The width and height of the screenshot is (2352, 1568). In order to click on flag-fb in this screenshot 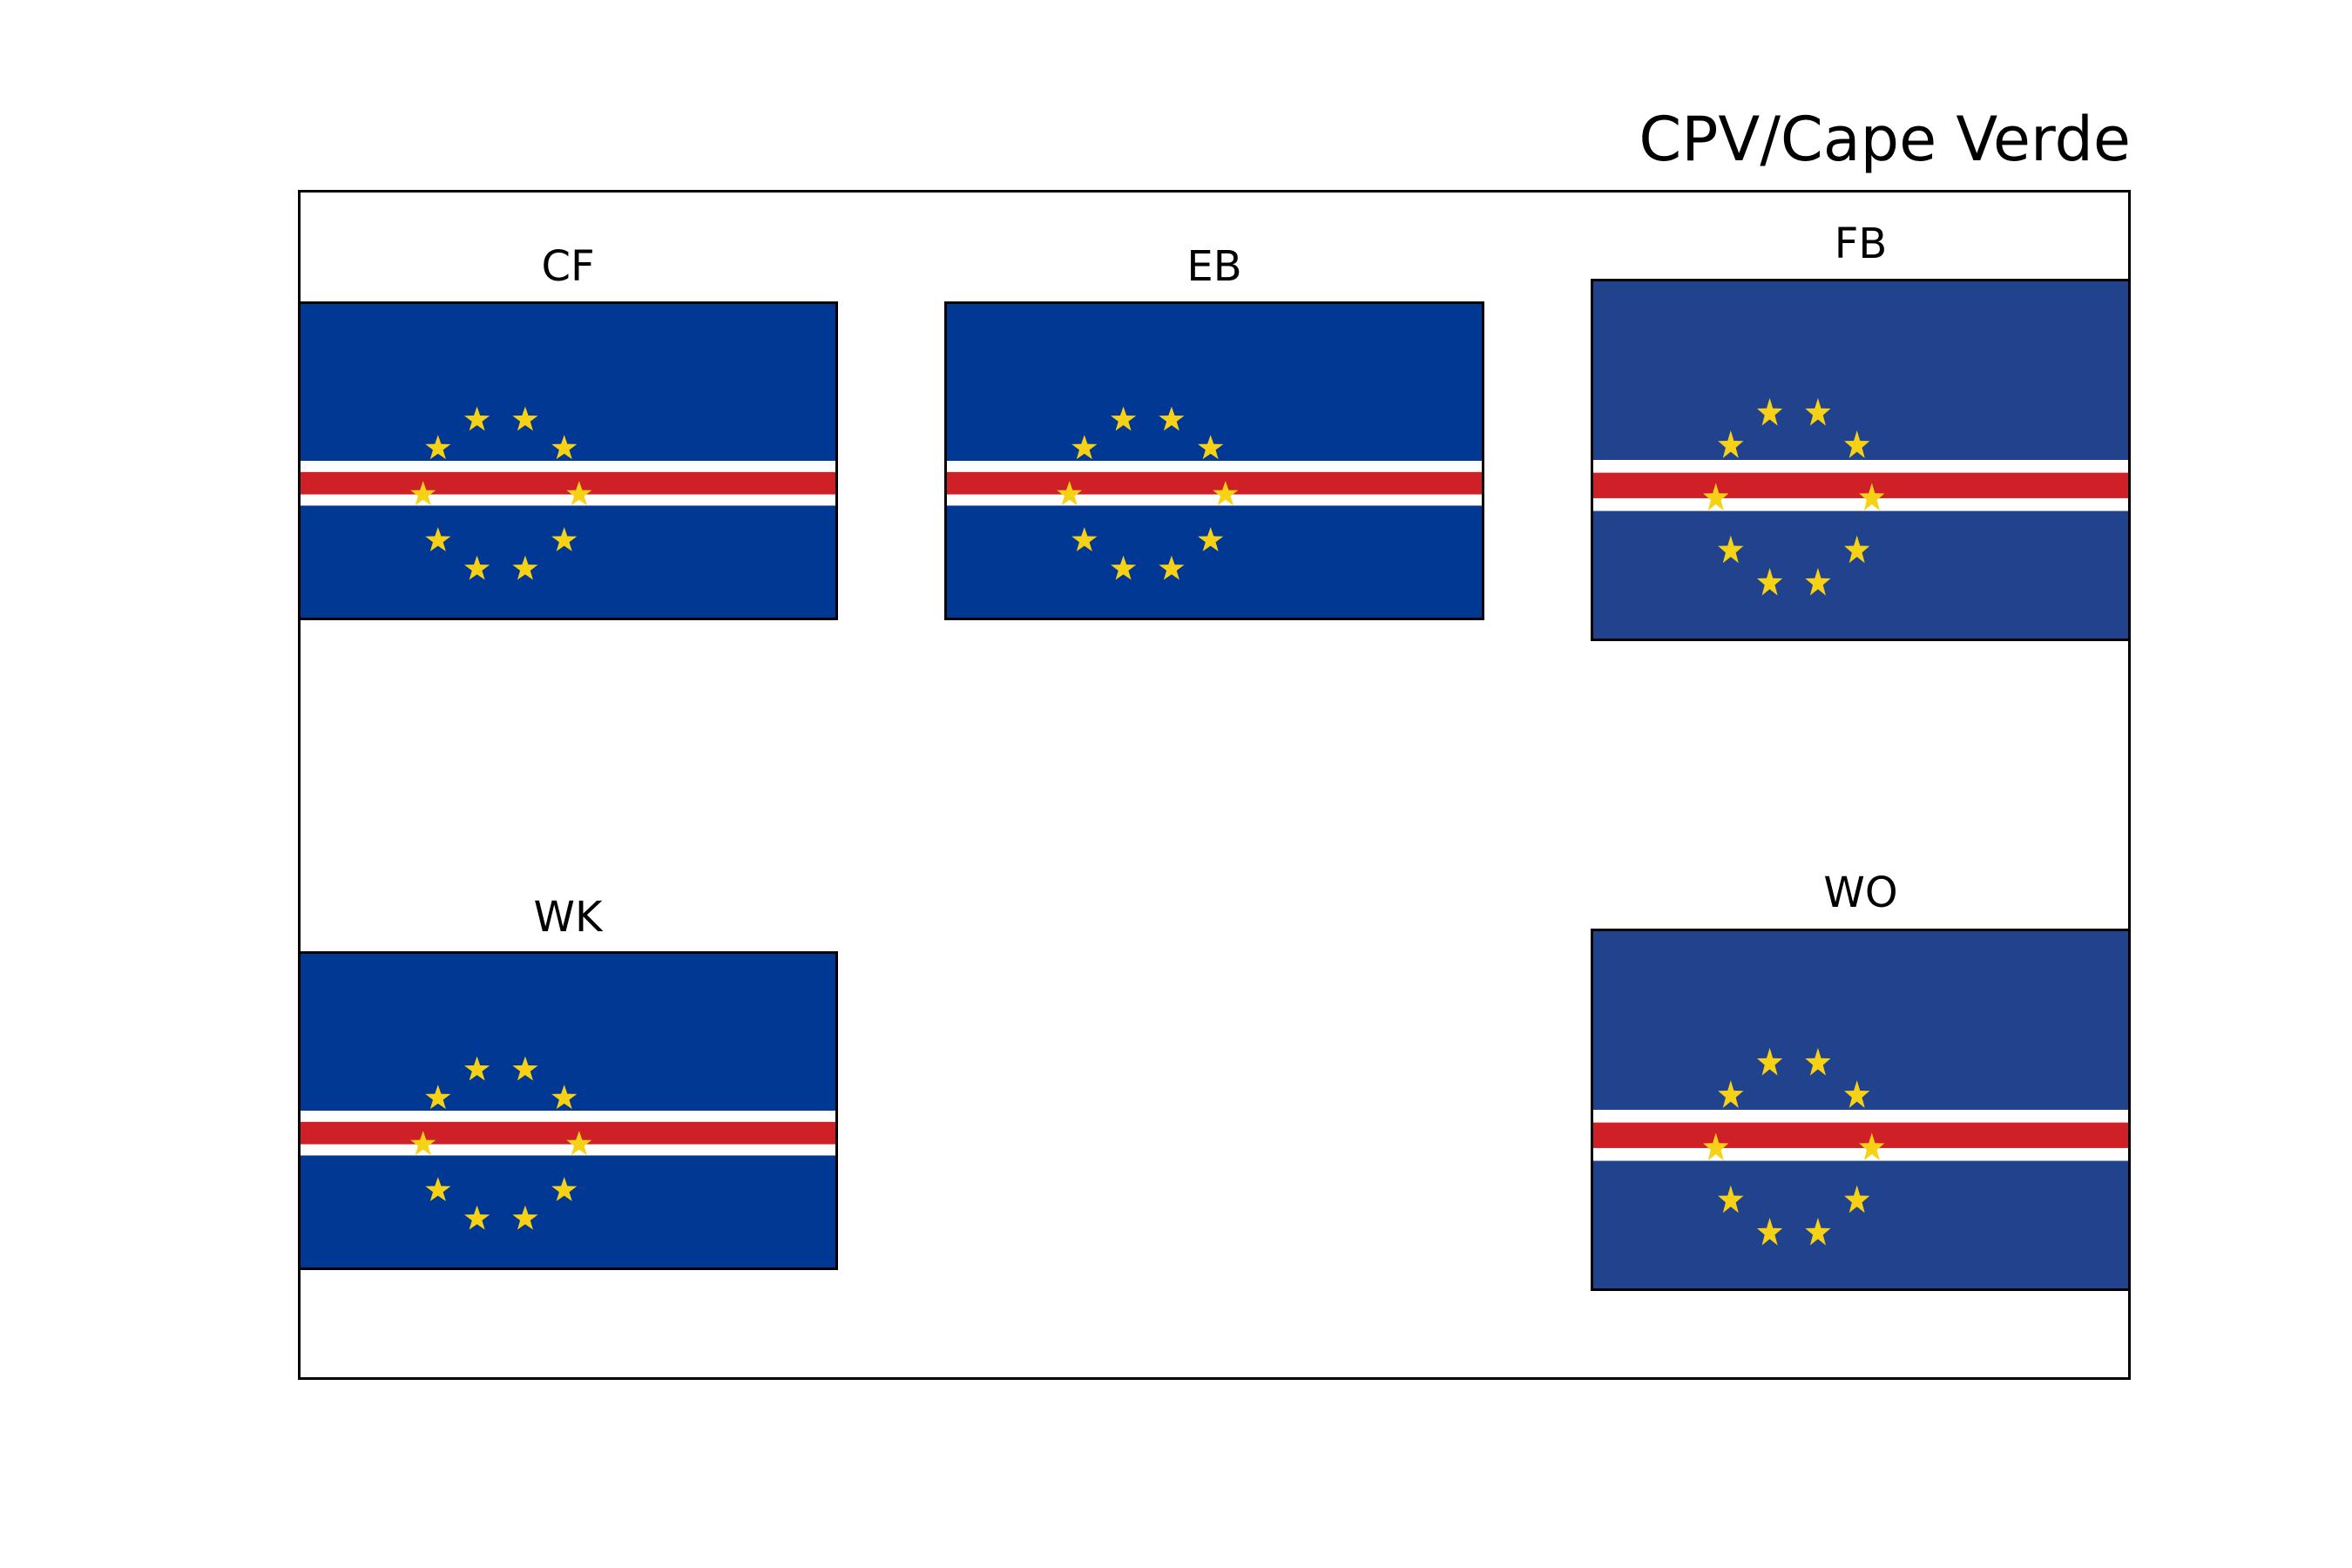, I will do `click(1861, 460)`.